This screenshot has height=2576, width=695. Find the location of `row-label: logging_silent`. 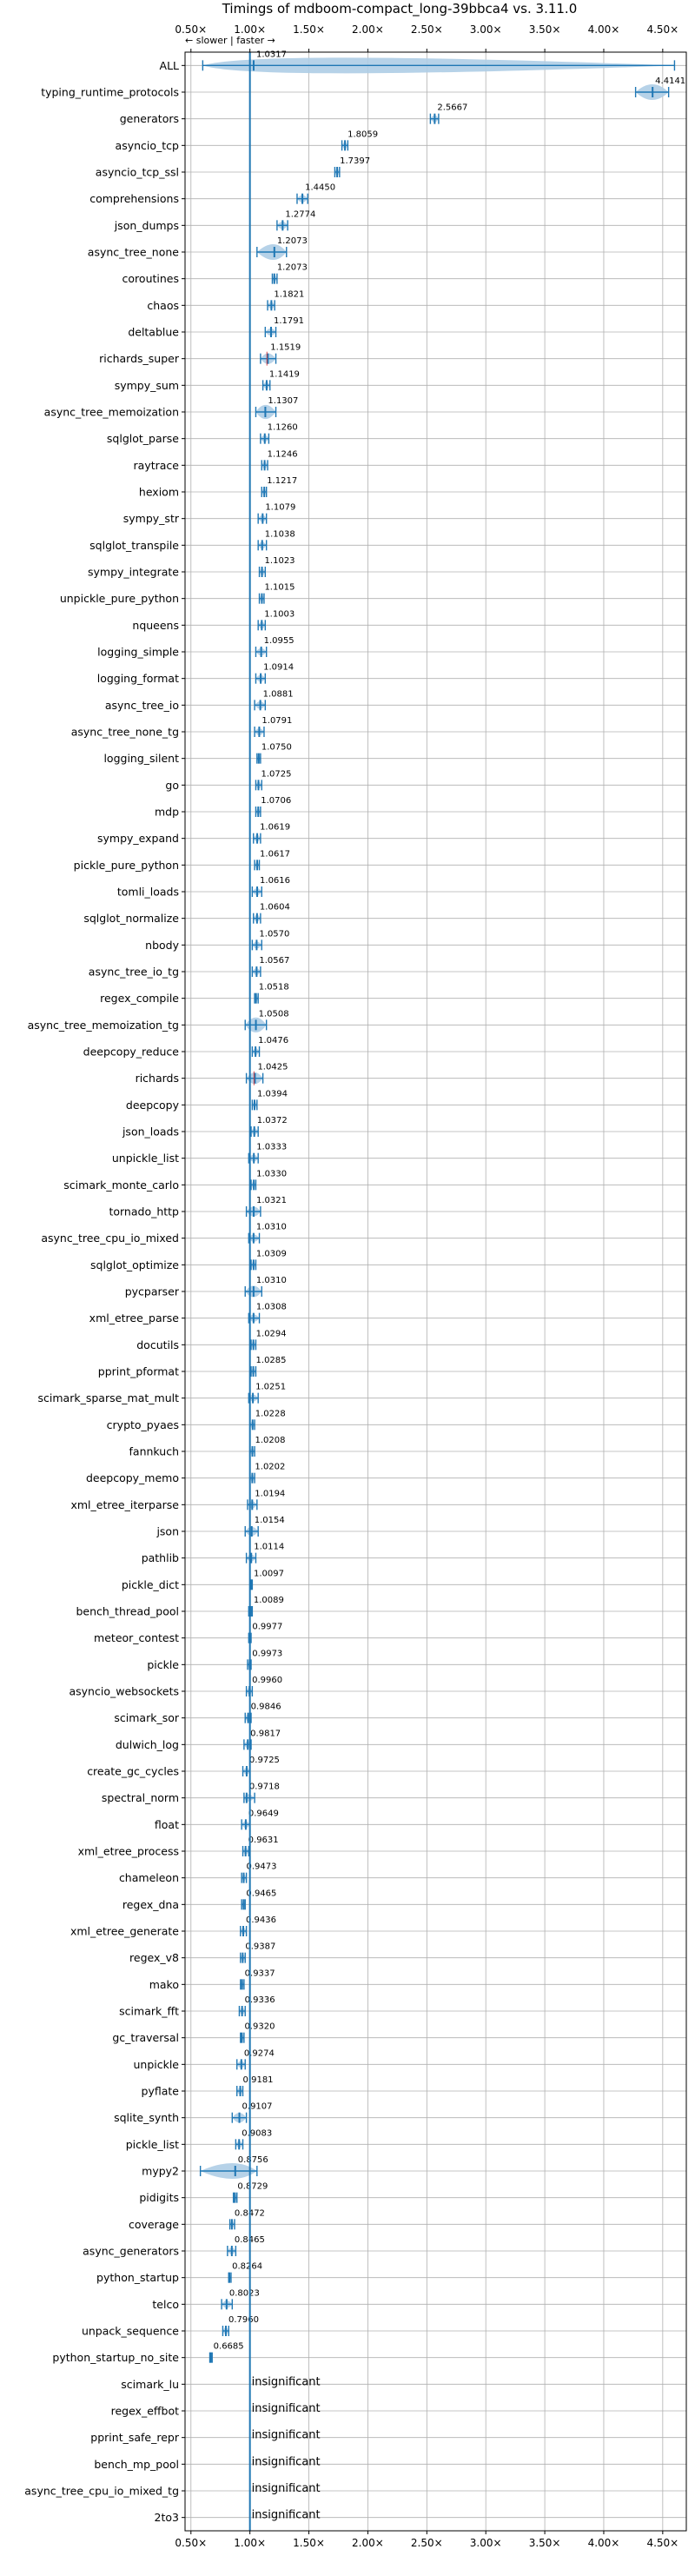

row-label: logging_silent is located at coordinates (141, 758).